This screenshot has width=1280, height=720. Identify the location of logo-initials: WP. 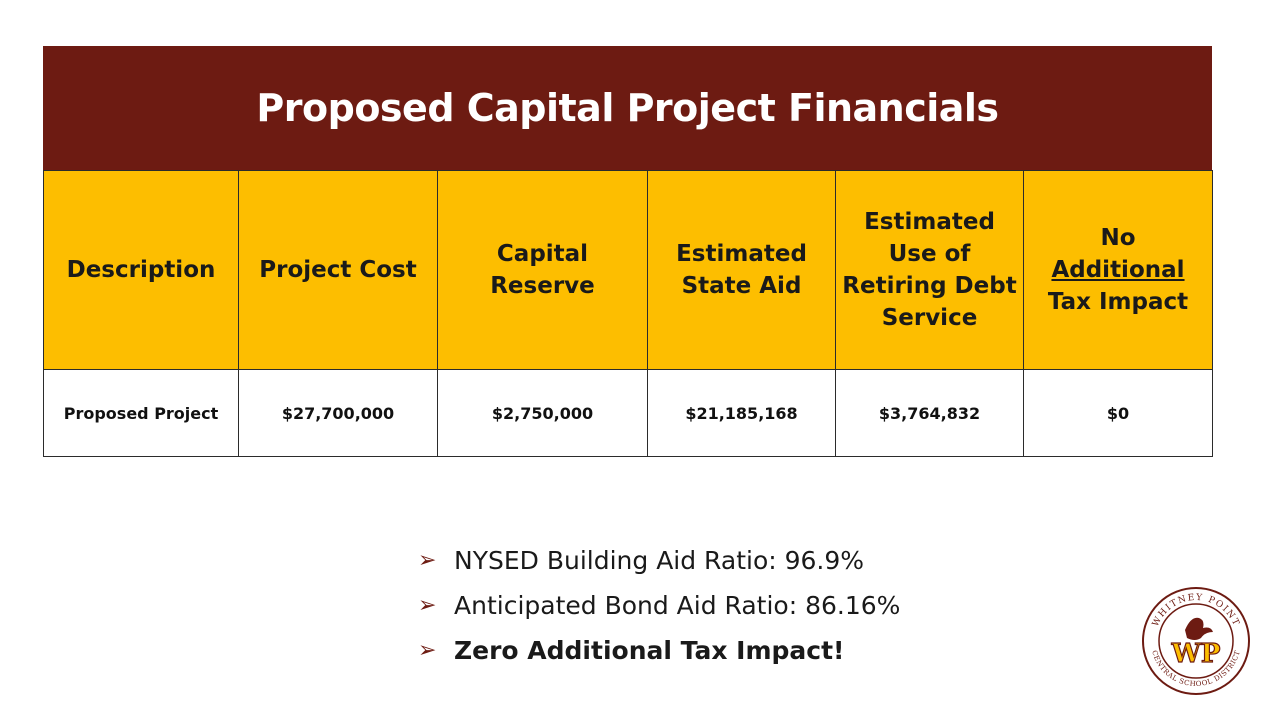
(1196, 654).